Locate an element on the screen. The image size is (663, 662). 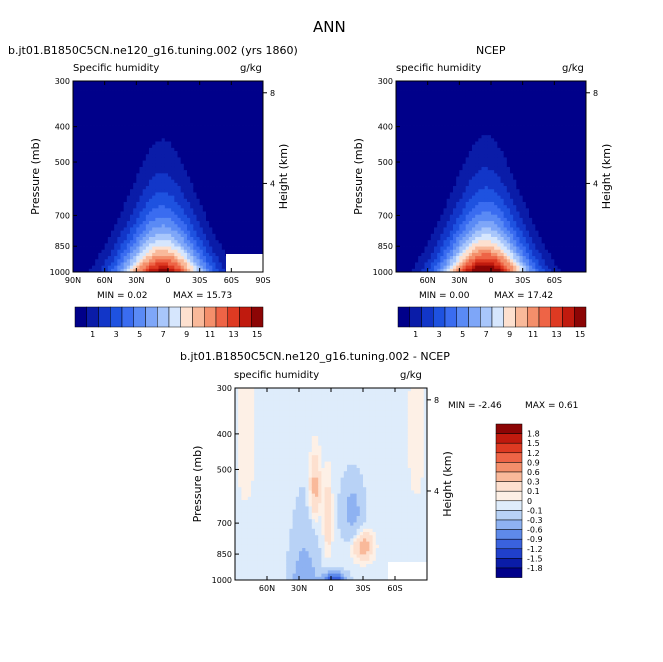
model-xtick-label: 0 is located at coordinates (167, 280).